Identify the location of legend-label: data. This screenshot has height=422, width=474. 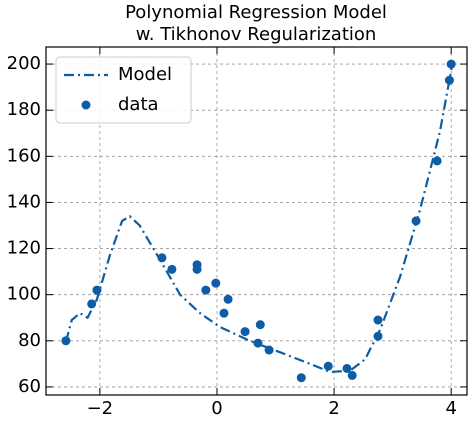
(138, 104).